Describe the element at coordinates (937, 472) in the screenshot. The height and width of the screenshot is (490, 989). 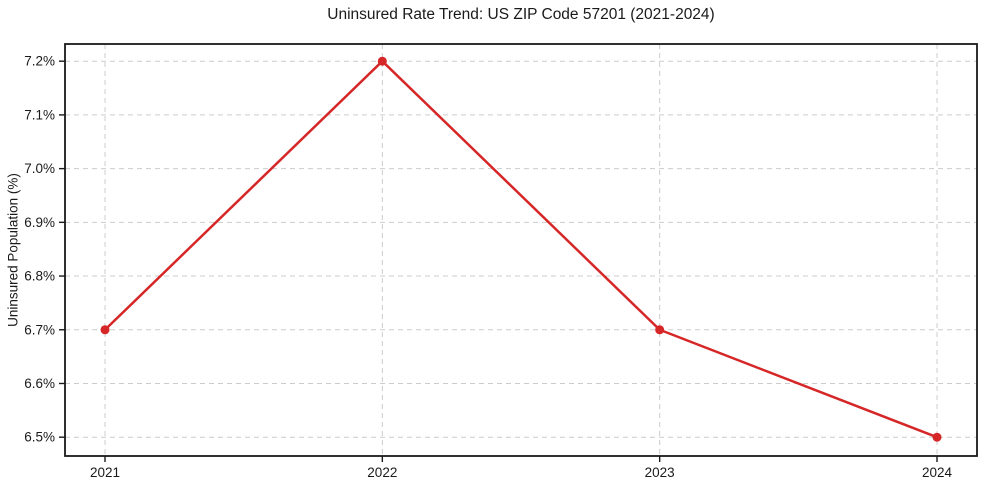
I see `x-tick-label: 2024` at that location.